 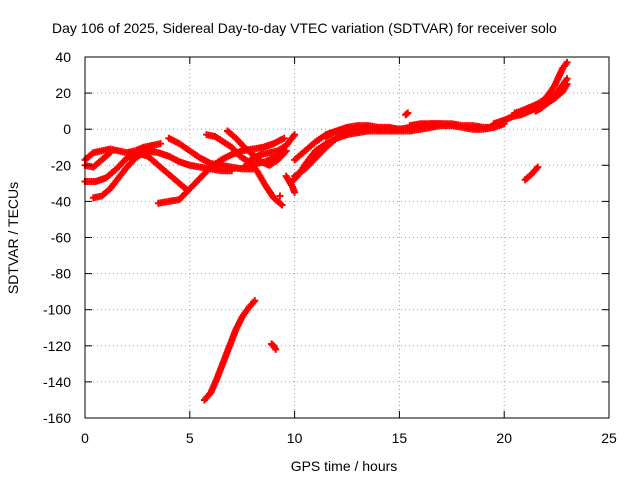 I want to click on series-track-g, so click(x=190, y=161).